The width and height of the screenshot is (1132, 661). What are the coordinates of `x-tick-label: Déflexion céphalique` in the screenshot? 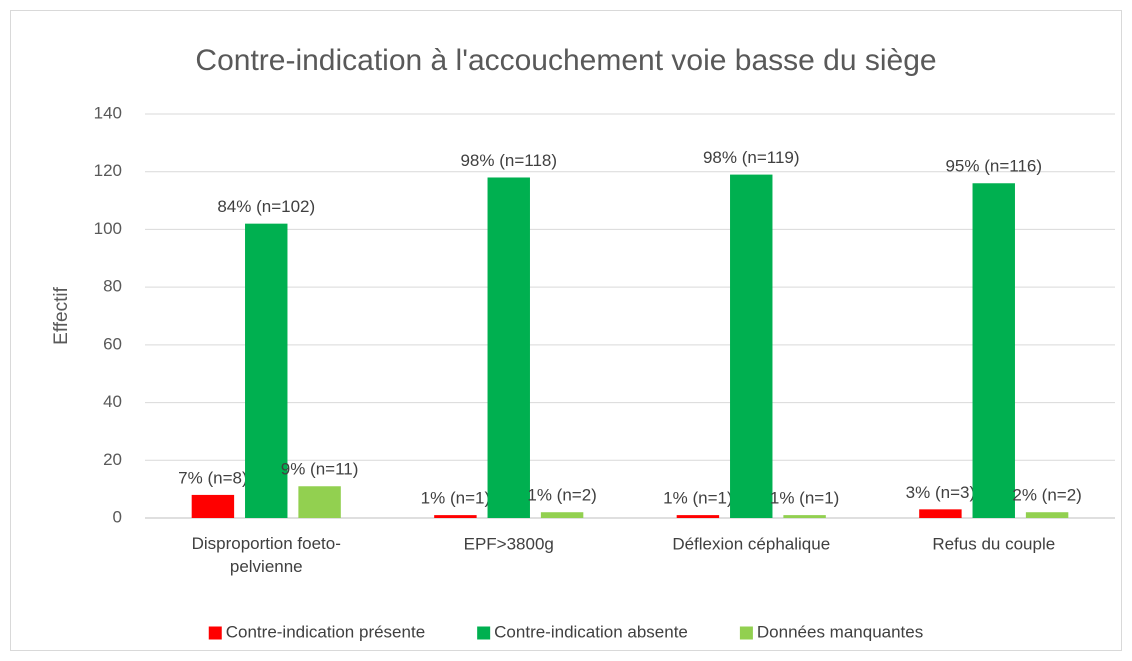 It's located at (751, 543).